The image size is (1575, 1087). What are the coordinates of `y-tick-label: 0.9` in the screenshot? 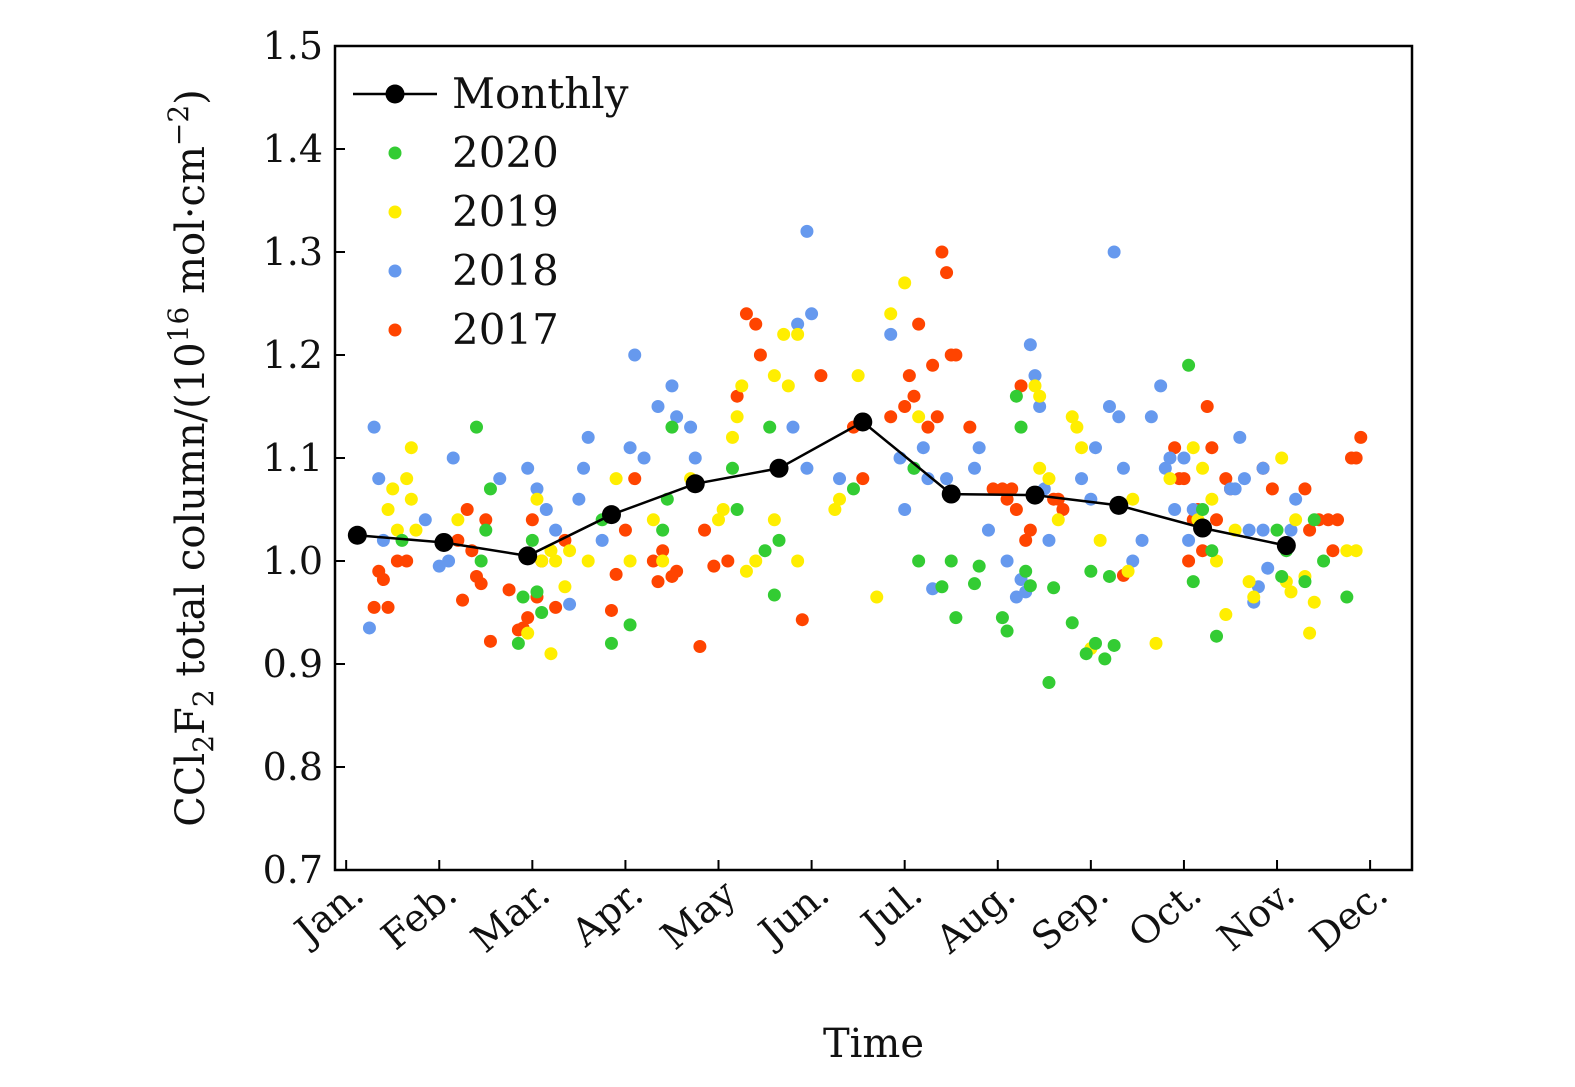 It's located at (293, 664).